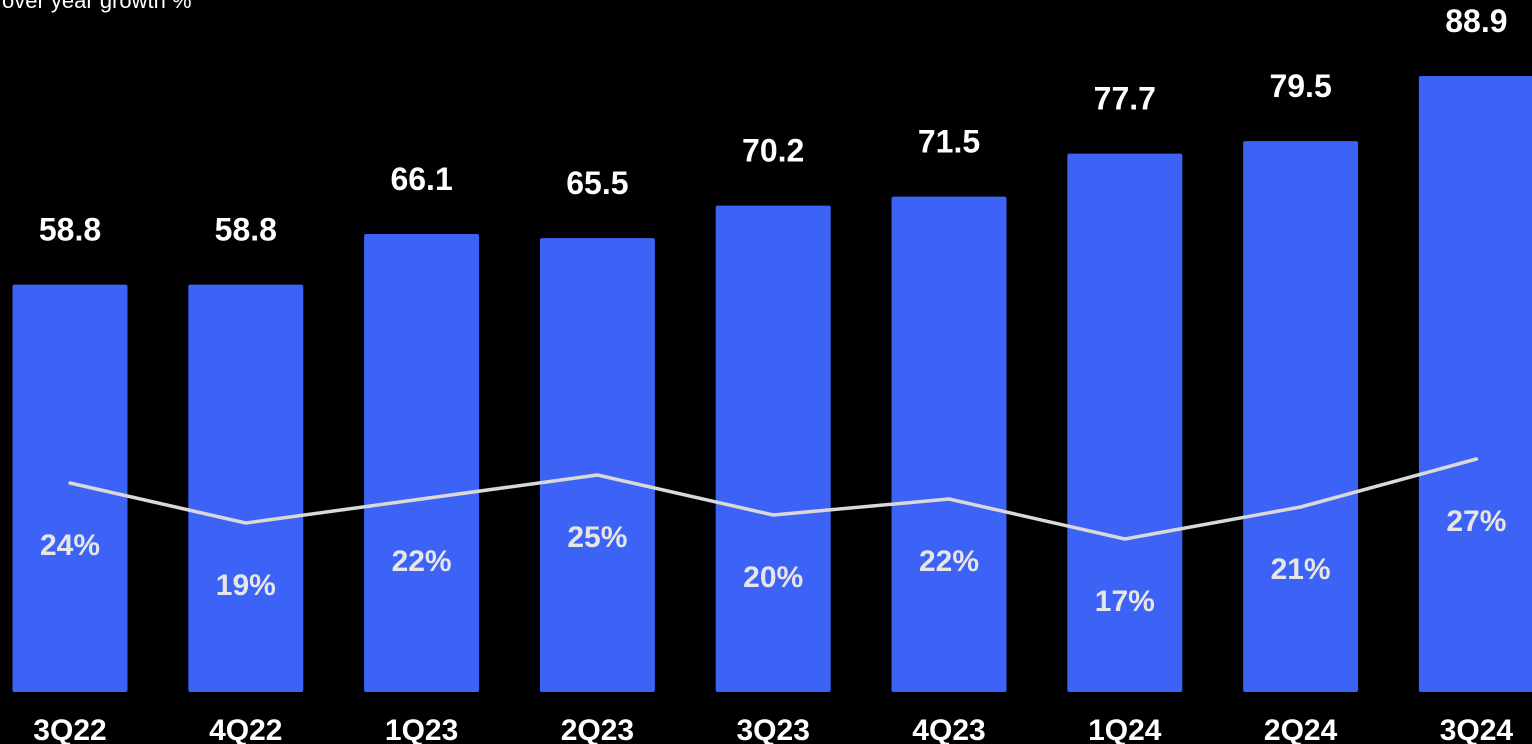 The width and height of the screenshot is (1532, 744). What do you see at coordinates (1125, 601) in the screenshot?
I see `growth-label: 17%` at bounding box center [1125, 601].